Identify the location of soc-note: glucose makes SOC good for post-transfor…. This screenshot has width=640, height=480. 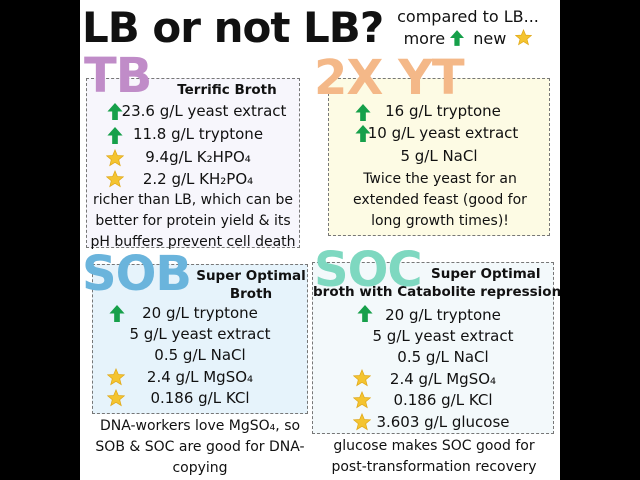
(434, 456).